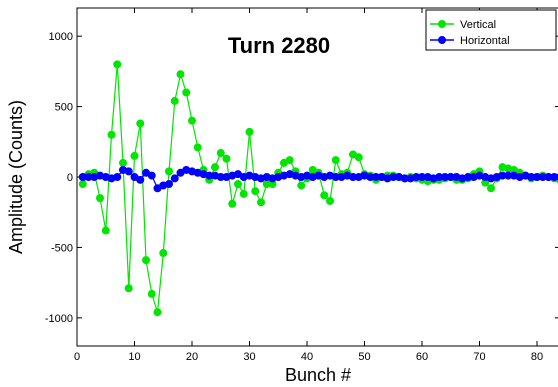  Describe the element at coordinates (307, 357) in the screenshot. I see `x-tick-label: 40` at that location.